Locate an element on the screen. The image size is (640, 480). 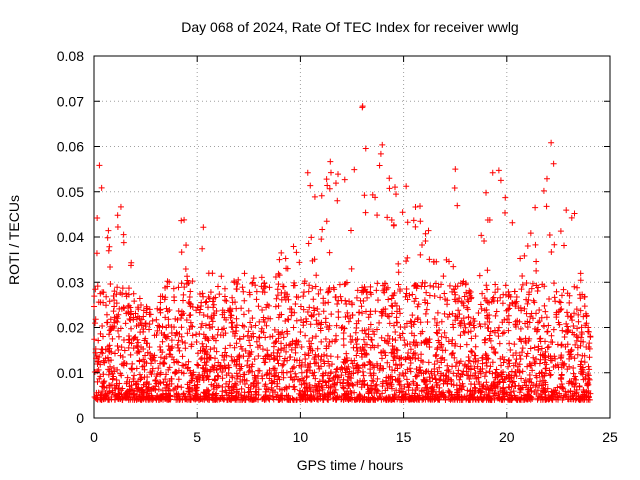
y-tick-label: 0.07 is located at coordinates (70, 101).